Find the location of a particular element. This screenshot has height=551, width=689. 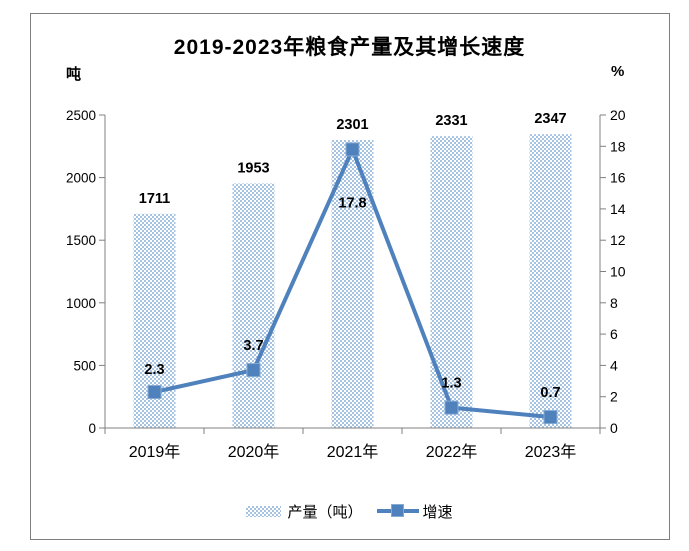

x-axis-category-label: 2022年 is located at coordinates (452, 452).